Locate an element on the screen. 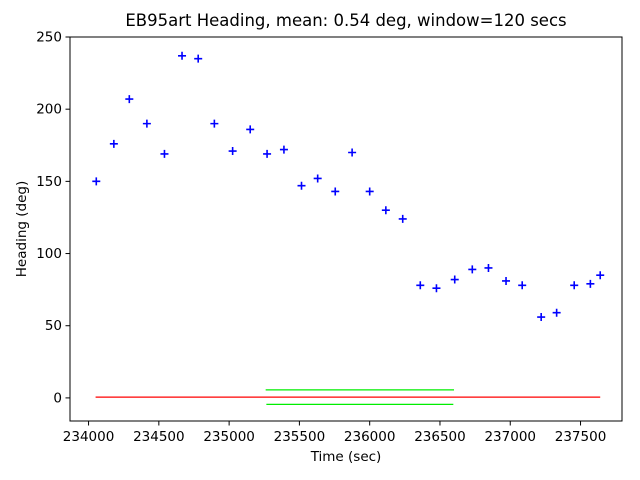 The width and height of the screenshot is (640, 480). x-tick-label: 235500 is located at coordinates (300, 437).